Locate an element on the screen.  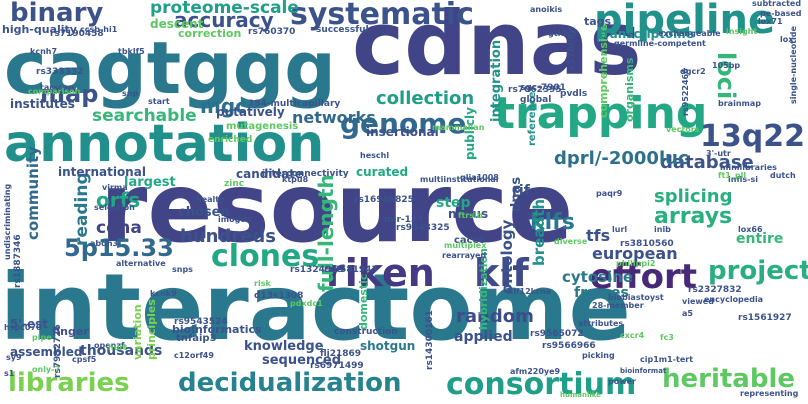
word-correction: correction is located at coordinates (210, 33).